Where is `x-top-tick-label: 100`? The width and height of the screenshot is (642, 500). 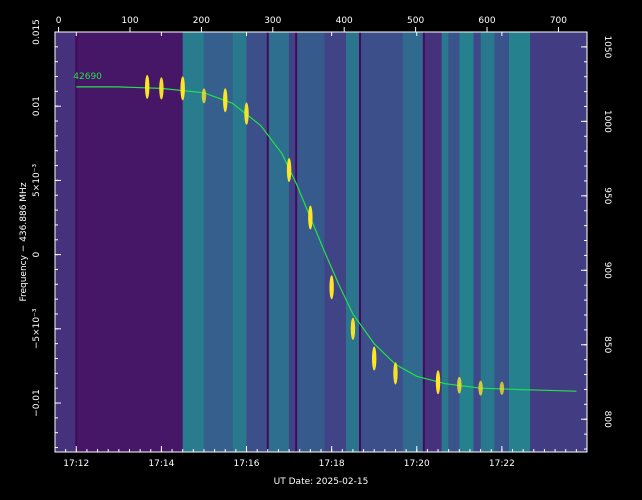
x-top-tick-label: 100 is located at coordinates (129, 21).